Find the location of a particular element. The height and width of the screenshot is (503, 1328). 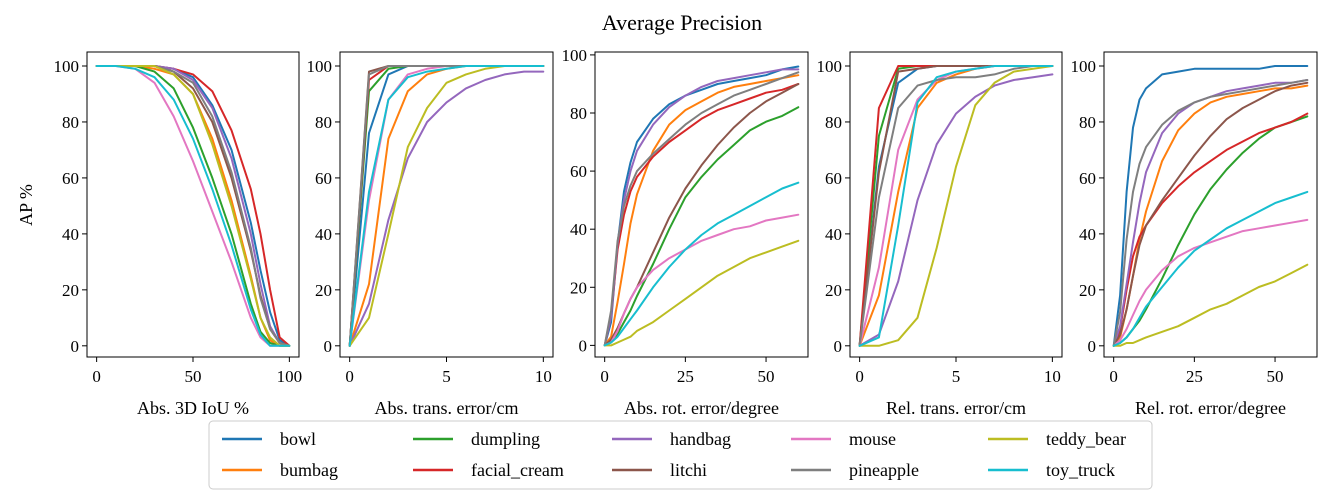

legend-label: toy_truck is located at coordinates (1080, 470).